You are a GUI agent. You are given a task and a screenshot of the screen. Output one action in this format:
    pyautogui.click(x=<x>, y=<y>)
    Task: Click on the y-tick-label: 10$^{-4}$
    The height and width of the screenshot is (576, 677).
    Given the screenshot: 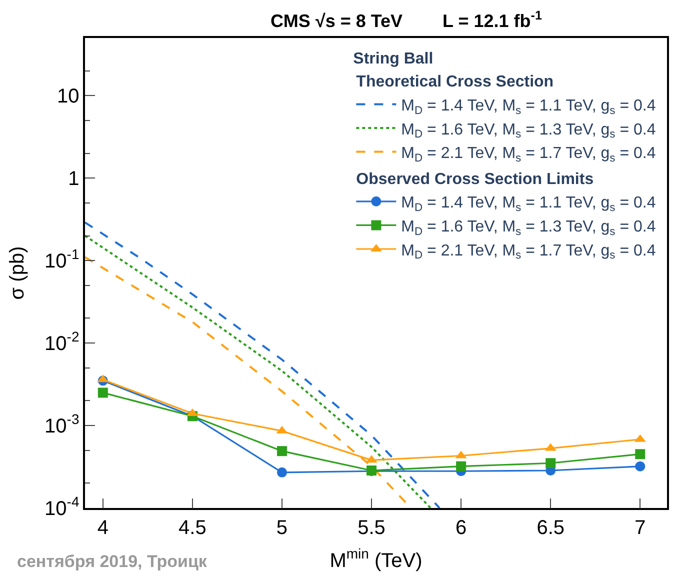 What is the action you would take?
    pyautogui.click(x=62, y=507)
    